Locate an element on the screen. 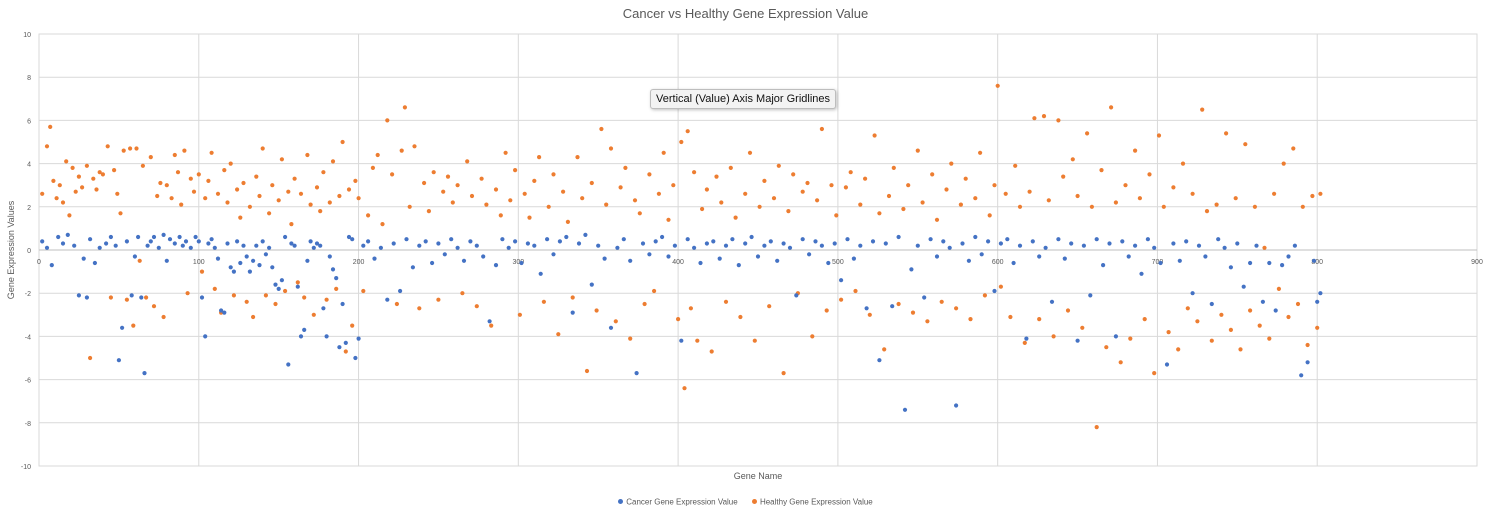 The height and width of the screenshot is (511, 1491). x-tick-label: 300 is located at coordinates (518, 262).